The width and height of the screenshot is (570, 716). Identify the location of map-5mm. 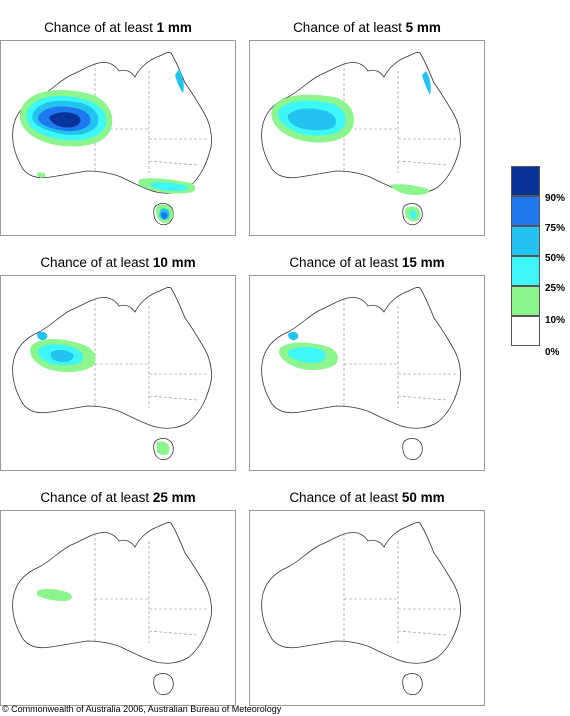
(367, 138).